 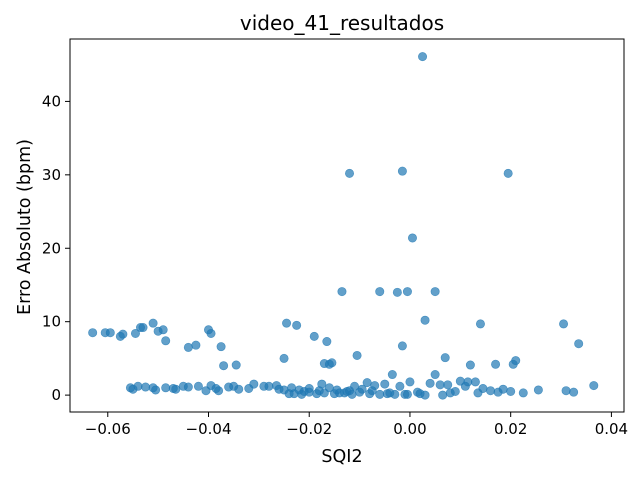 I want to click on x-axis: −0.06 −0.04 −0.02 0.00 0.02 0.04, so click(x=356, y=425).